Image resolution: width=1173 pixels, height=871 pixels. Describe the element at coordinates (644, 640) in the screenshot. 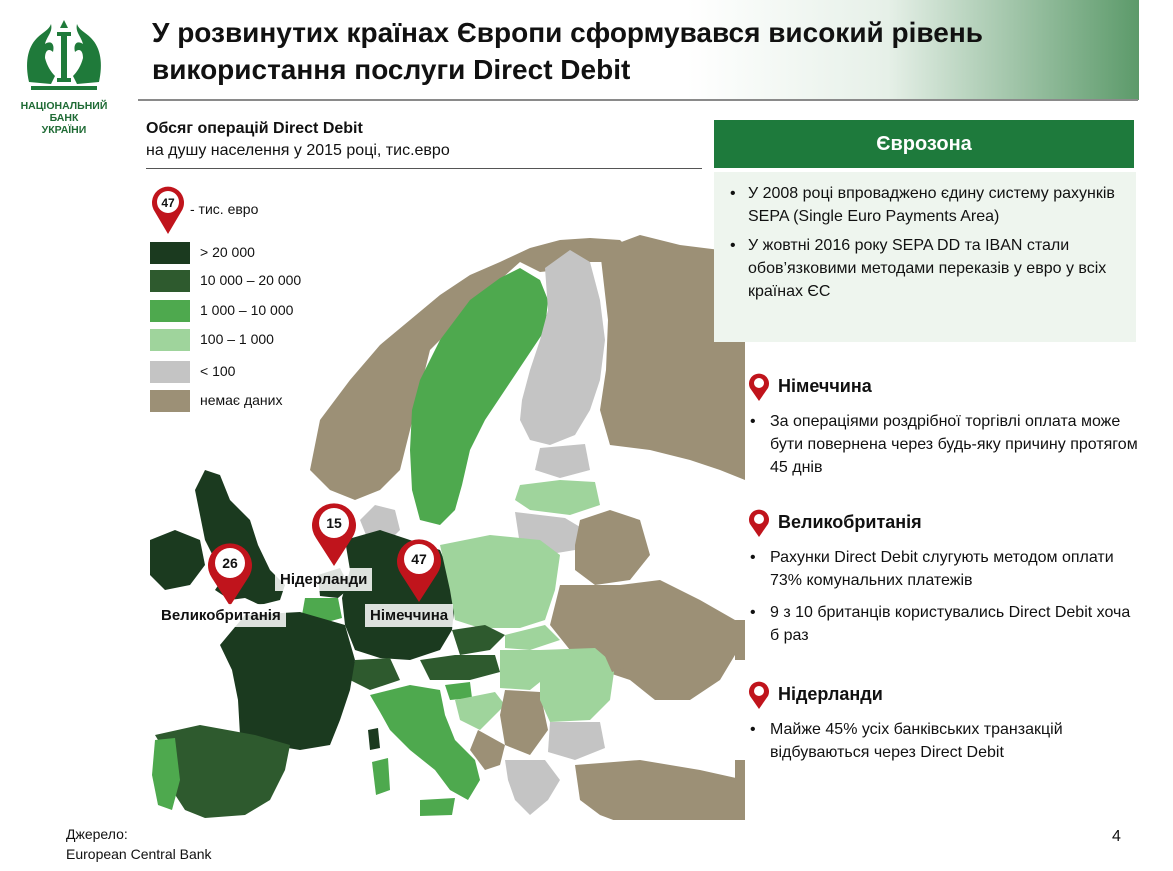

I see `country-ukraine` at that location.